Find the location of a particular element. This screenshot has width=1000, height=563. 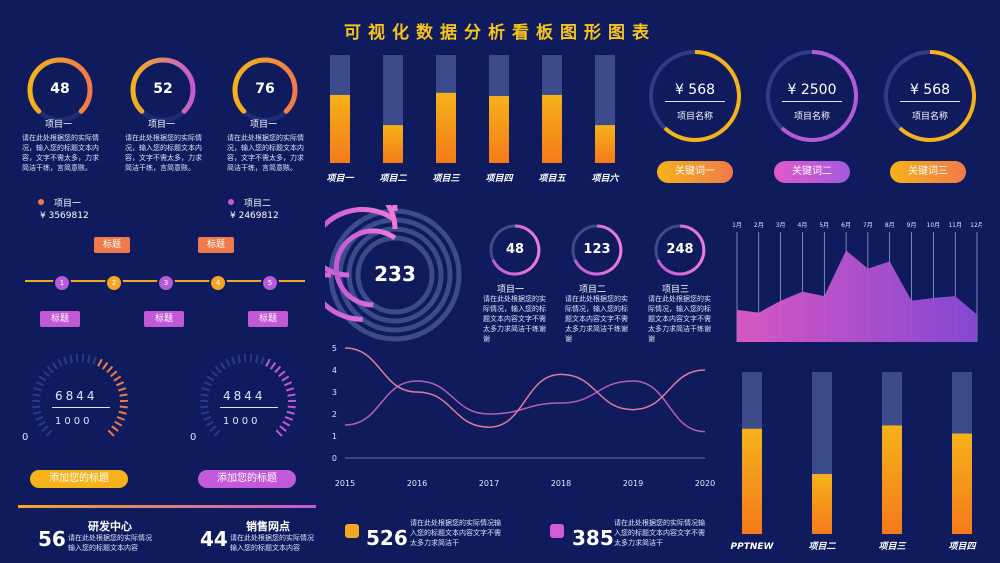

stat-title: 研发中心 is located at coordinates (110, 526).